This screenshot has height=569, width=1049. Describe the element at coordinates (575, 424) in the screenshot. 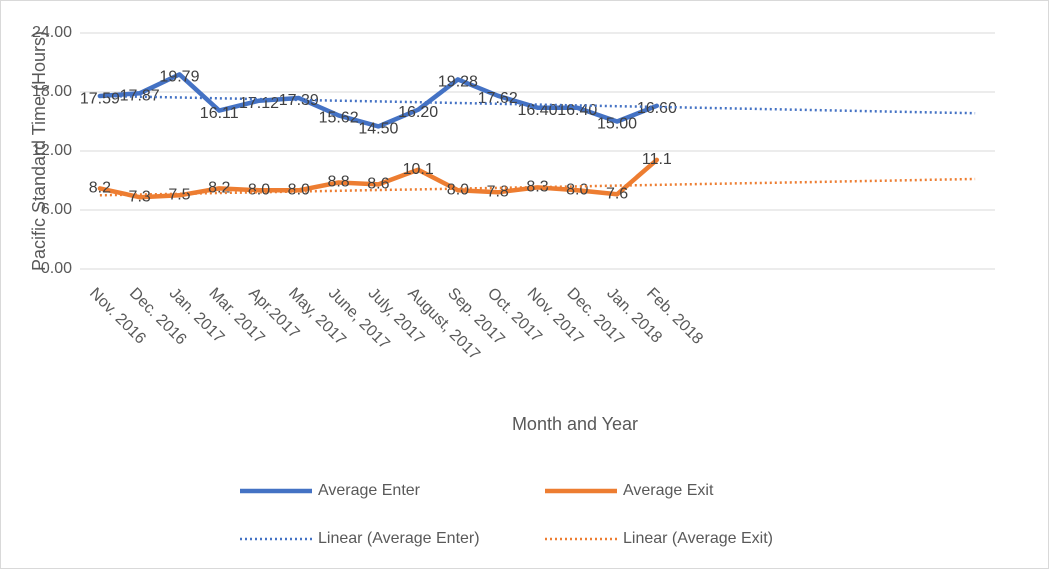

I see `x-axis-title: Month and Year` at that location.